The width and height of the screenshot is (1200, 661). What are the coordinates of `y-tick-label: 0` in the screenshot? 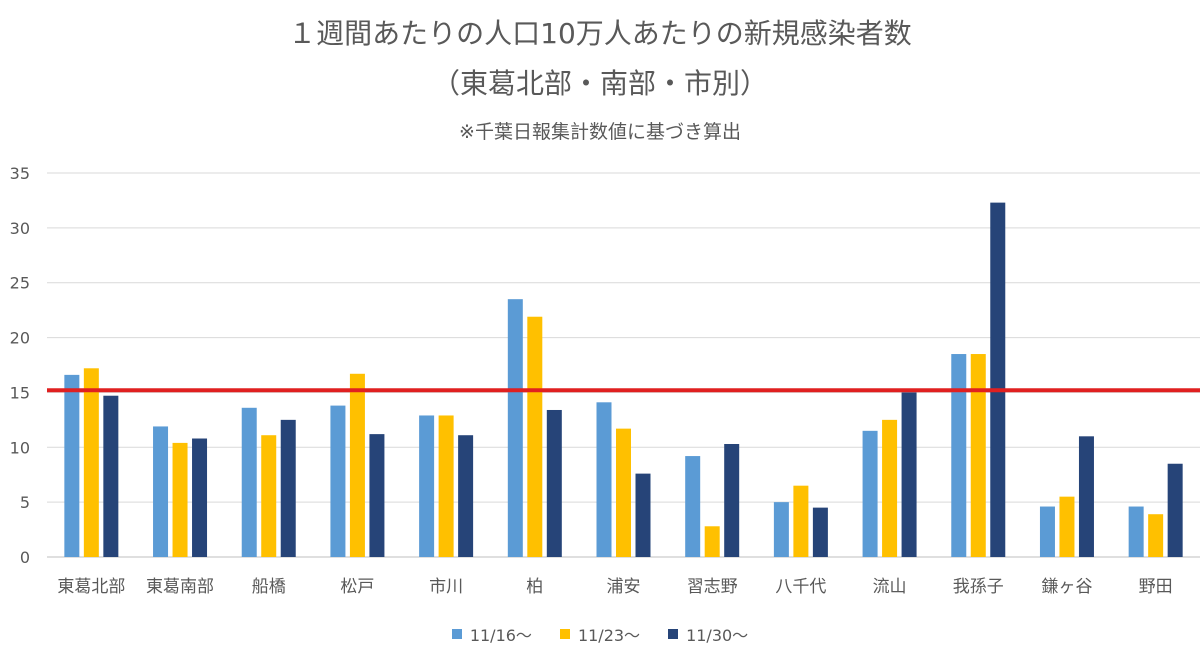 It's located at (25, 557).